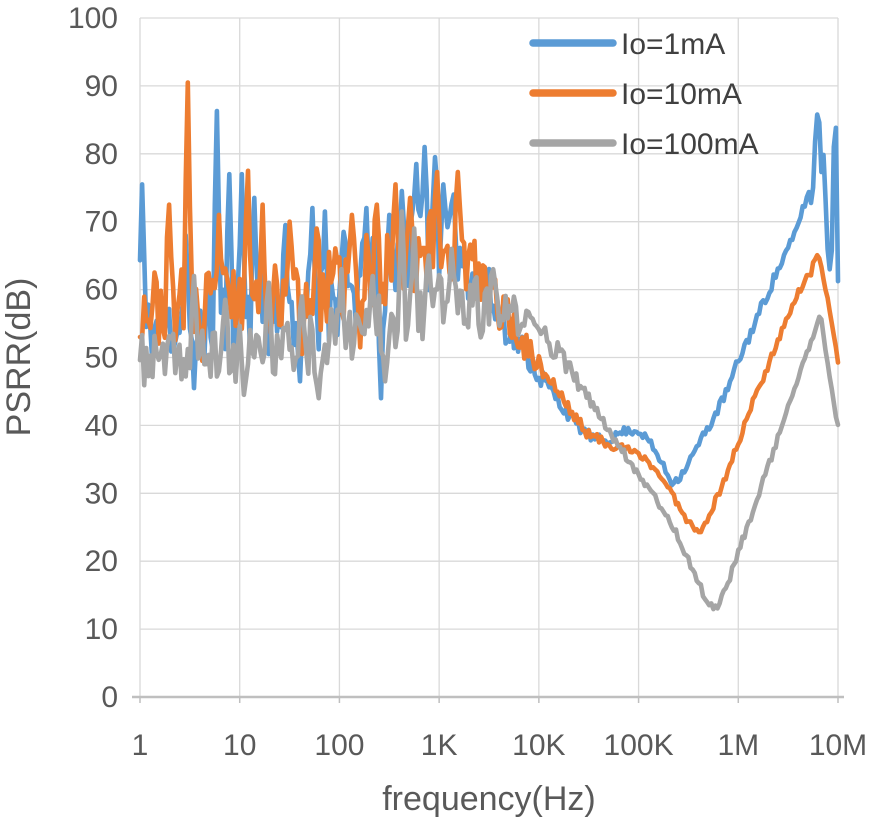 This screenshot has width=877, height=830. I want to click on y-tick-label: 60, so click(101, 290).